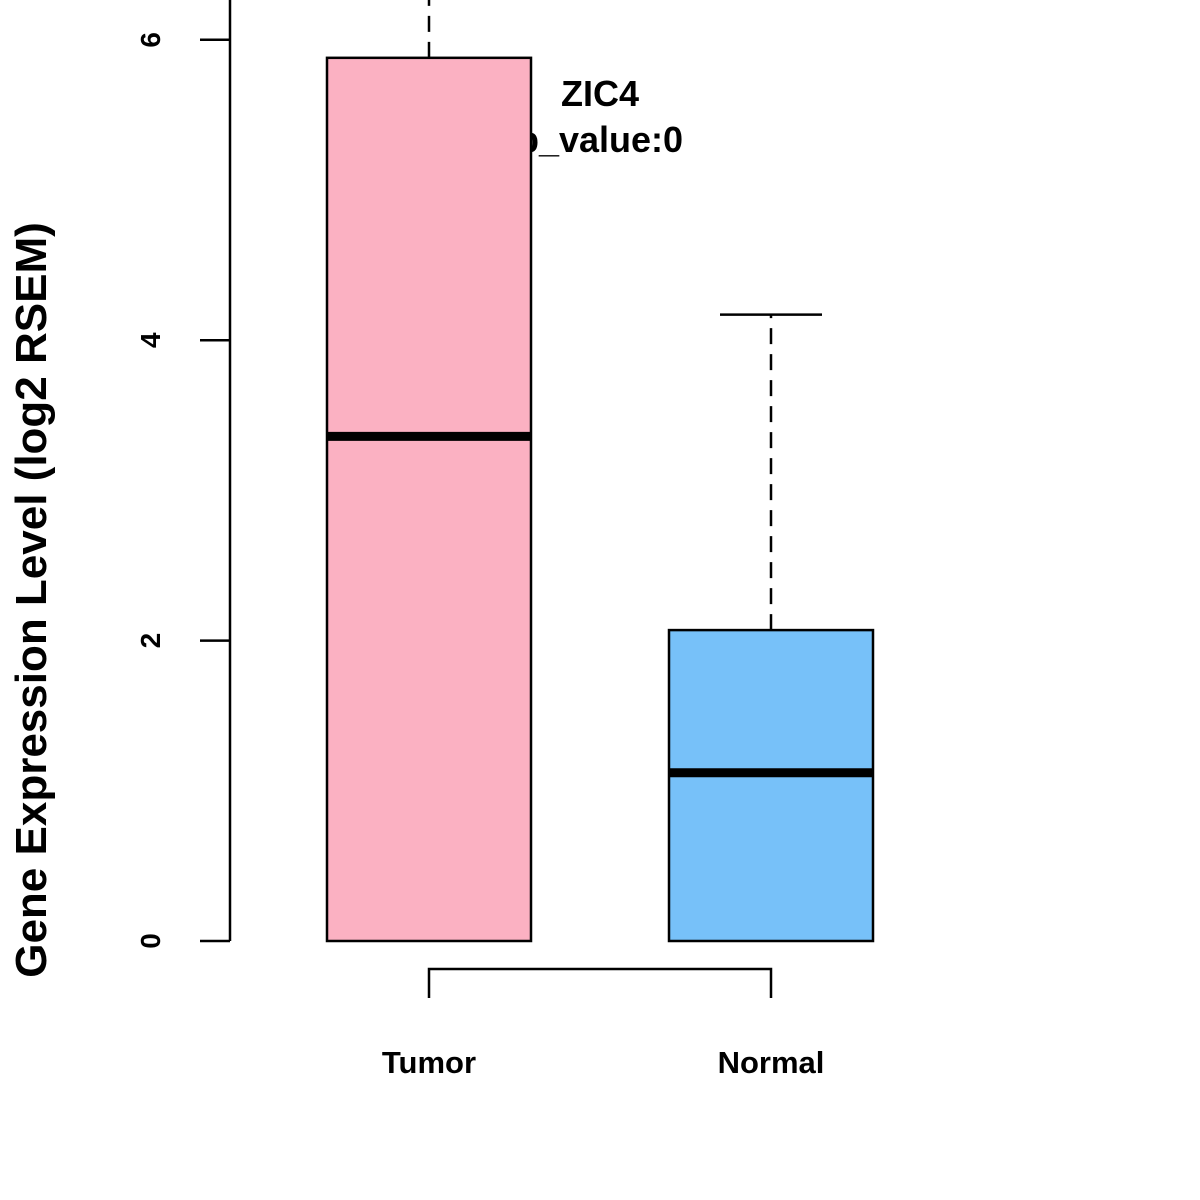 The image size is (1200, 1200). Describe the element at coordinates (150, 941) in the screenshot. I see `y-tick-label: 0` at that location.